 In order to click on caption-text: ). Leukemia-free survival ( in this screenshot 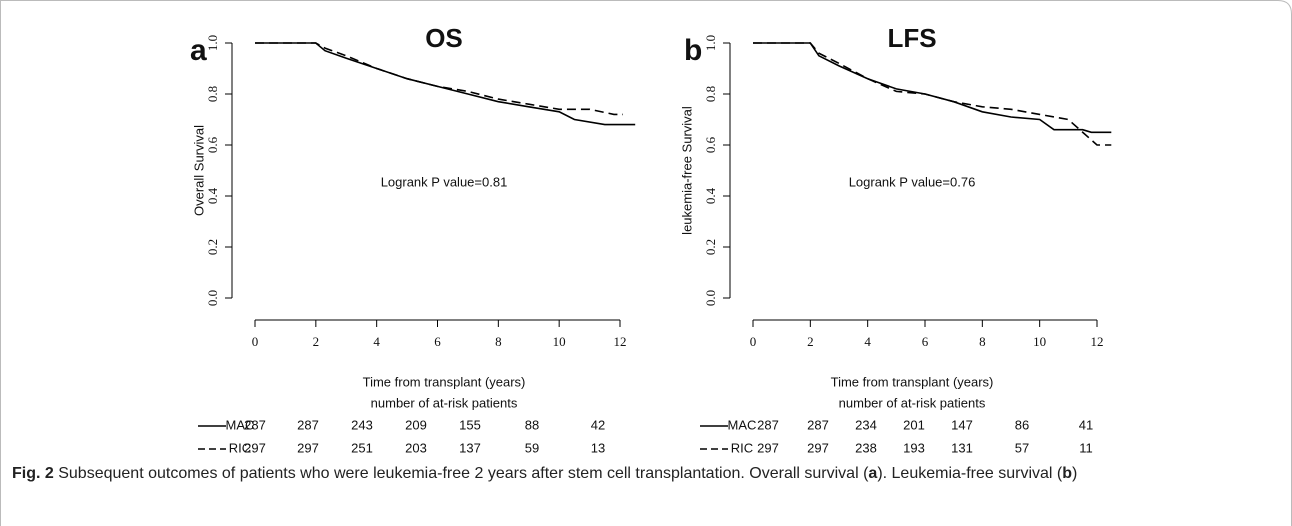, I will do `click(970, 473)`.